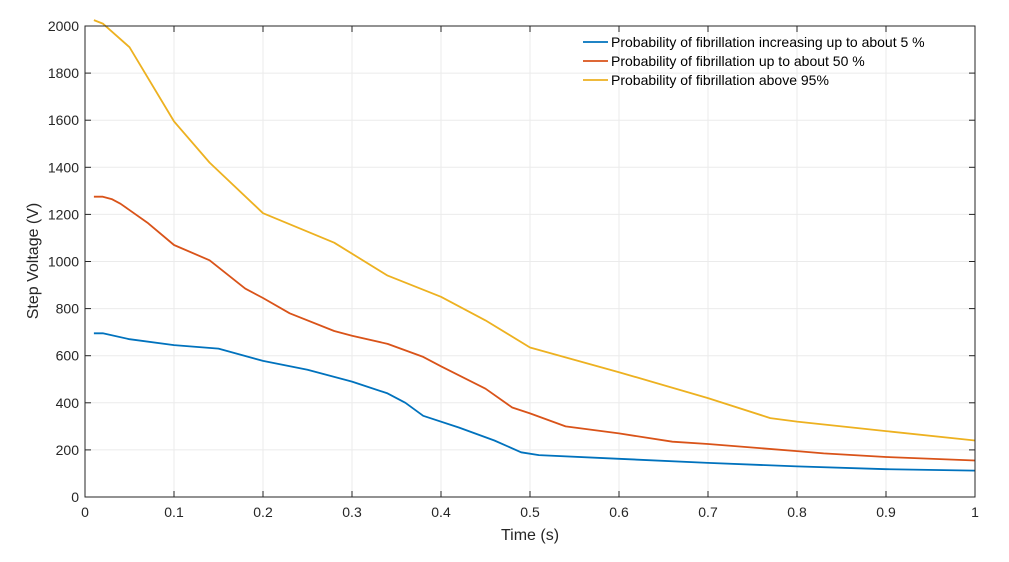  Describe the element at coordinates (63, 120) in the screenshot. I see `y-tick-label: 1600` at that location.